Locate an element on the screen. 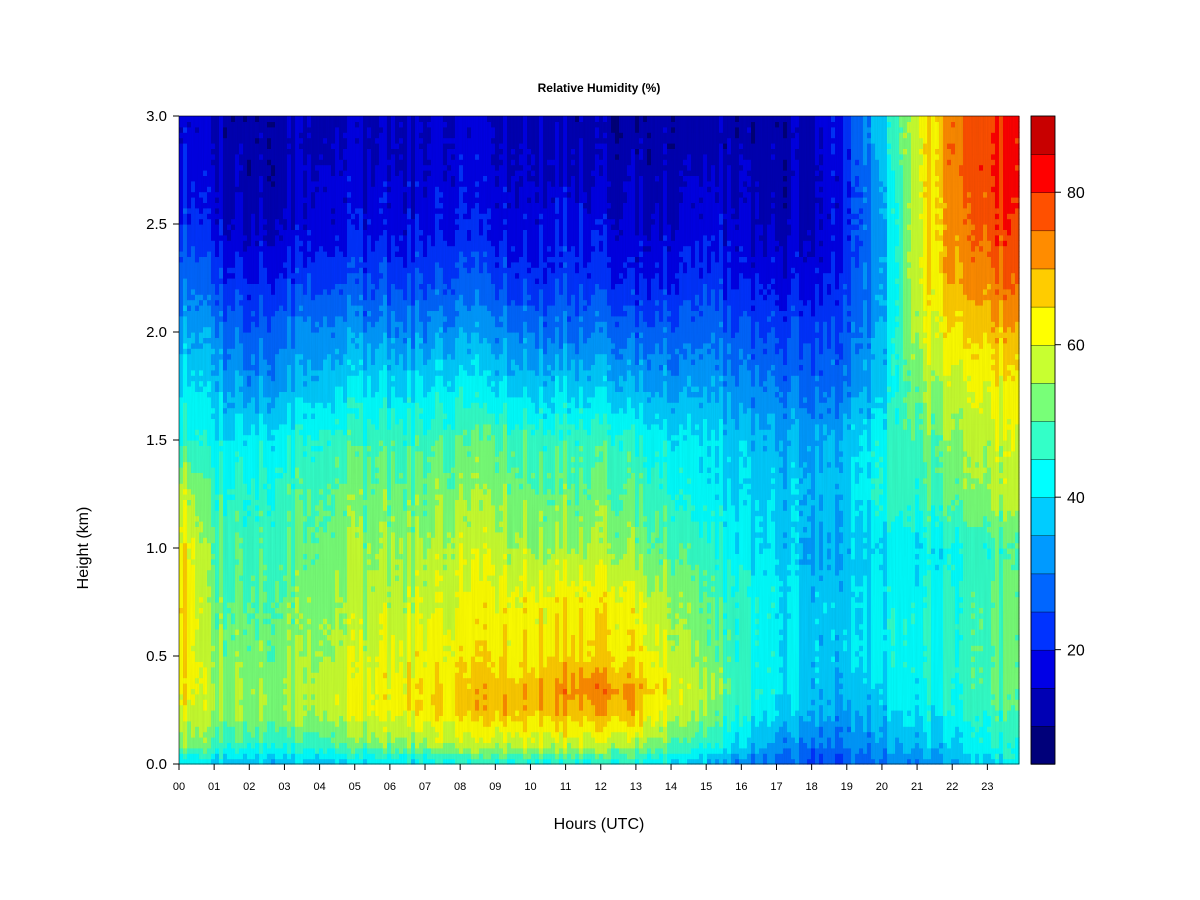 Image resolution: width=1200 pixels, height=900 pixels. chart-title: Relative Humidity (%) is located at coordinates (599, 88).